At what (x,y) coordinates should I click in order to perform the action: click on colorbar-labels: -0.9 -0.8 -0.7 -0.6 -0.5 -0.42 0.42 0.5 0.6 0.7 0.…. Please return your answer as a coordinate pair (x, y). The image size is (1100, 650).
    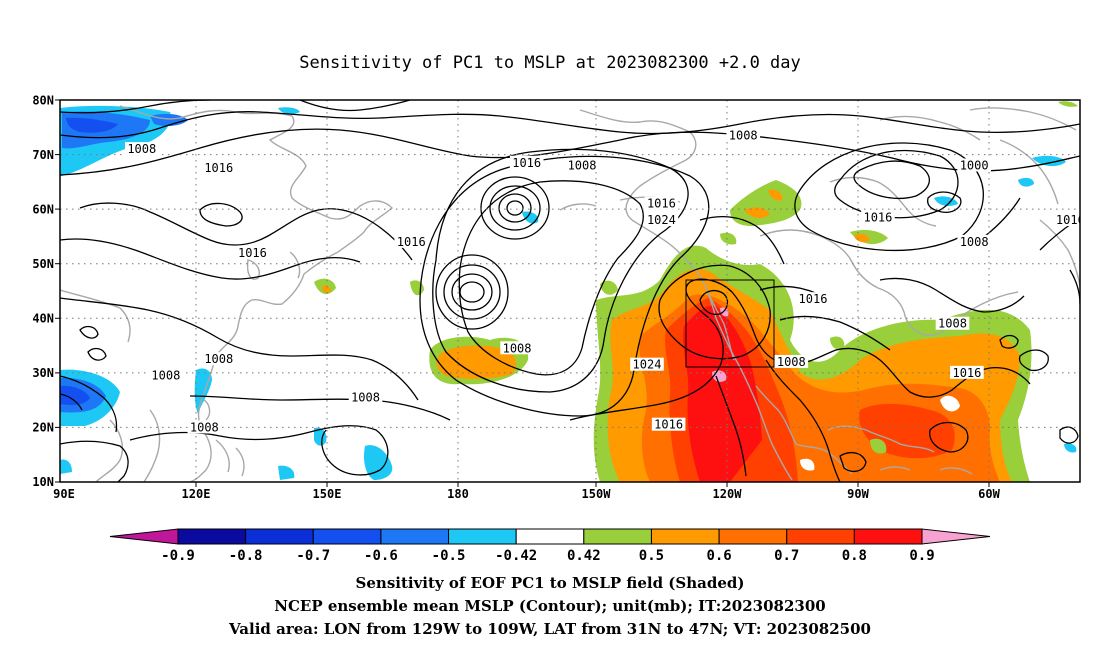
    Looking at the image, I should click on (548, 556).